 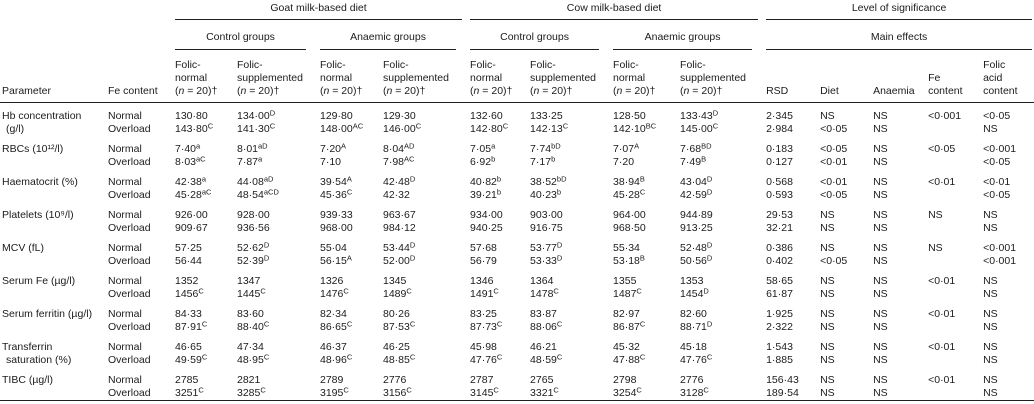 What do you see at coordinates (250, 313) in the screenshot?
I see `value-cell: 83·60` at bounding box center [250, 313].